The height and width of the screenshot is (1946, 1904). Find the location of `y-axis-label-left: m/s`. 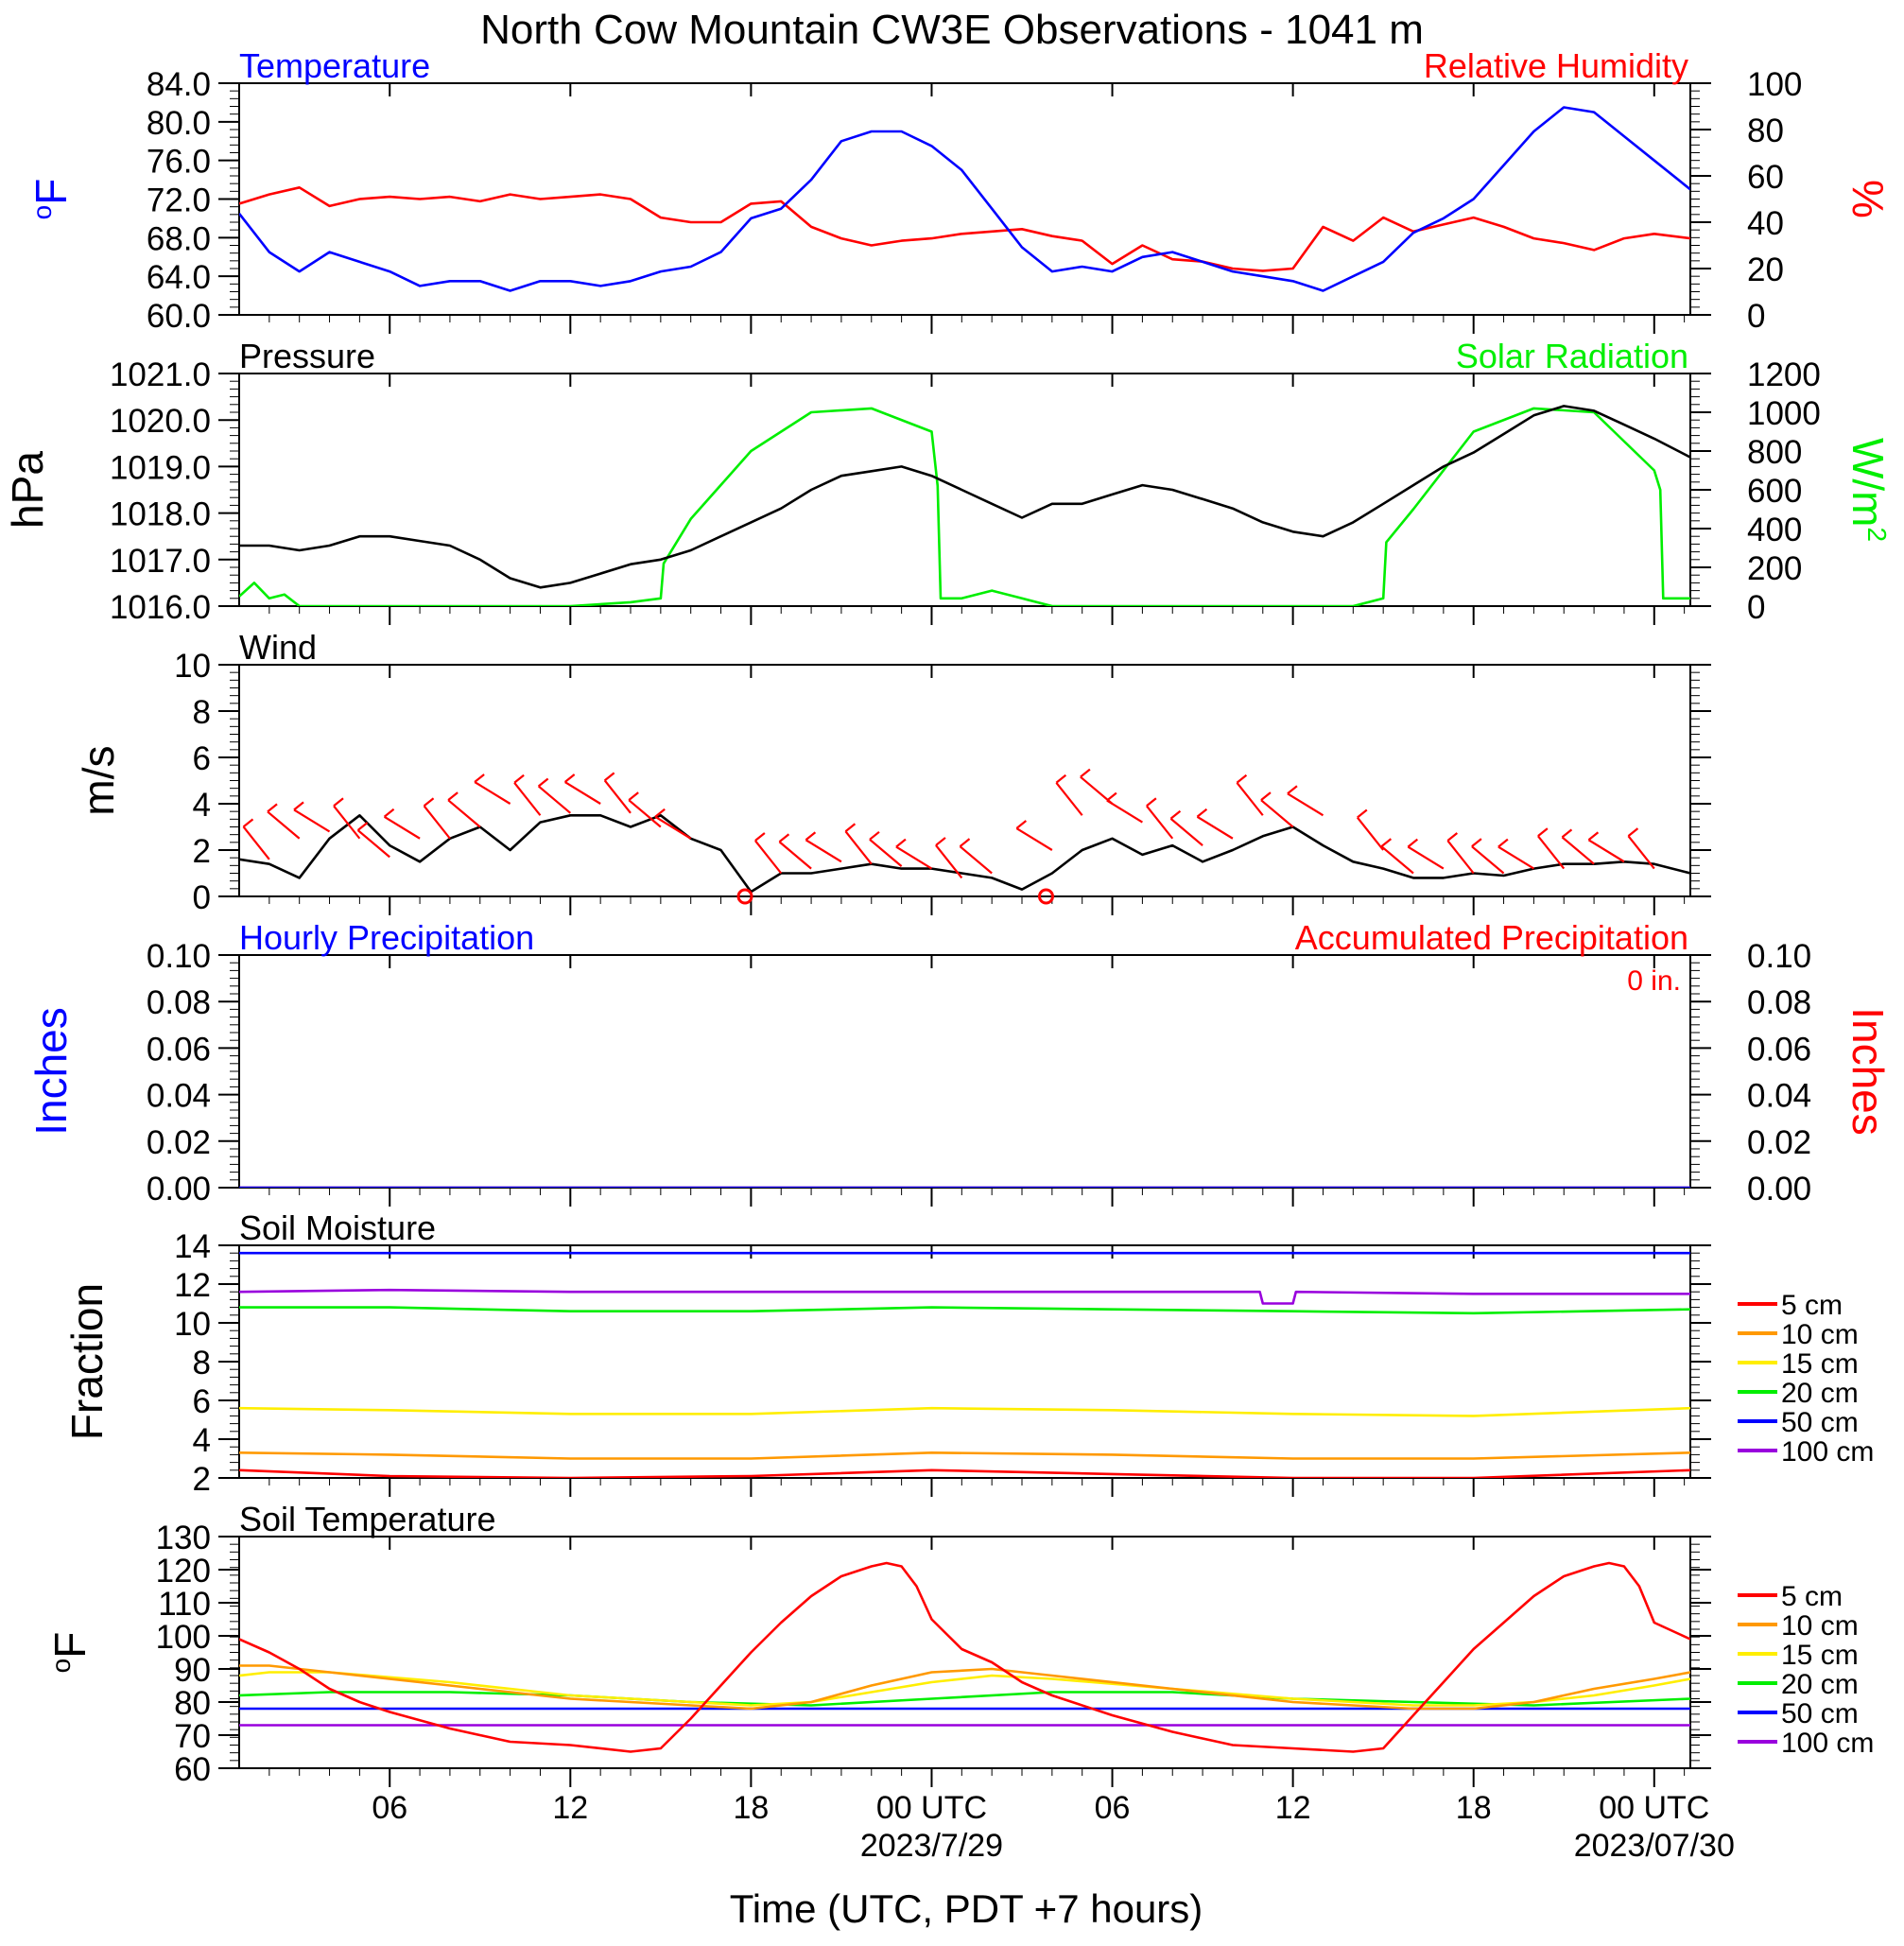

y-axis-label-left: m/s is located at coordinates (98, 780).